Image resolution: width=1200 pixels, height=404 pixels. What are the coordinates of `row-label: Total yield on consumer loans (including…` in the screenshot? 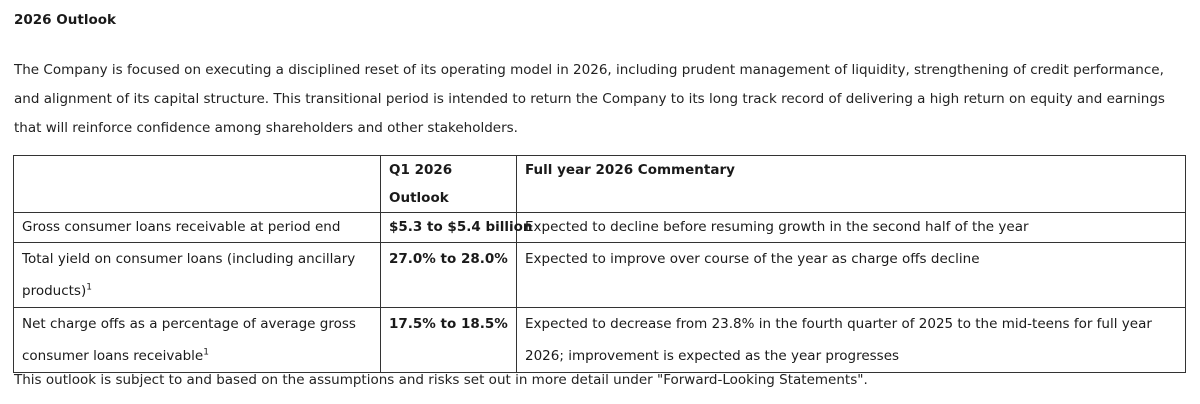 It's located at (197, 275).